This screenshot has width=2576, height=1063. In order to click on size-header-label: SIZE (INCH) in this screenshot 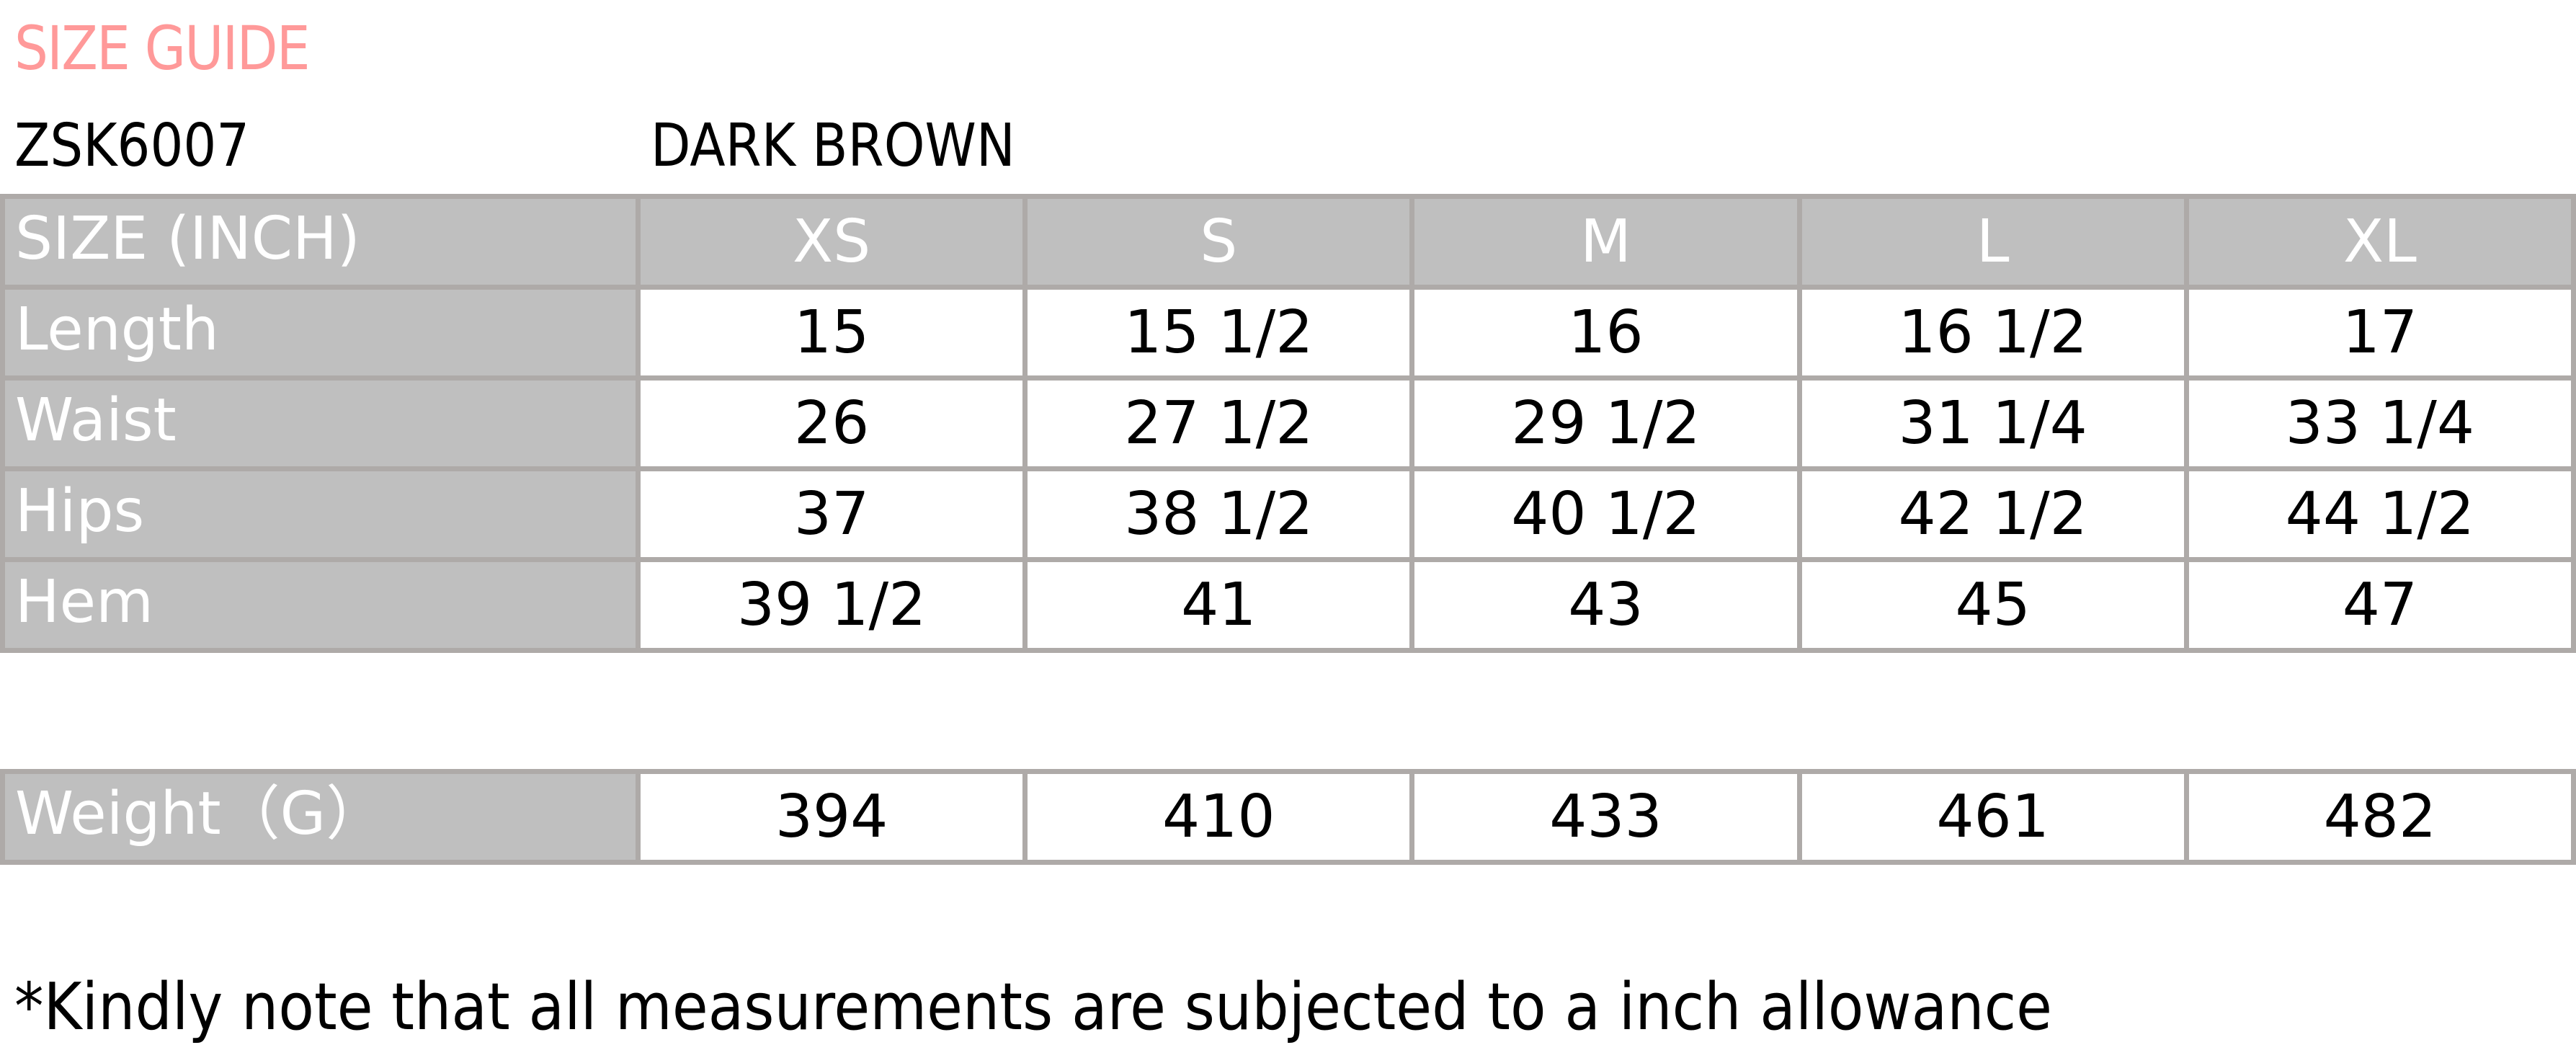, I will do `click(320, 242)`.